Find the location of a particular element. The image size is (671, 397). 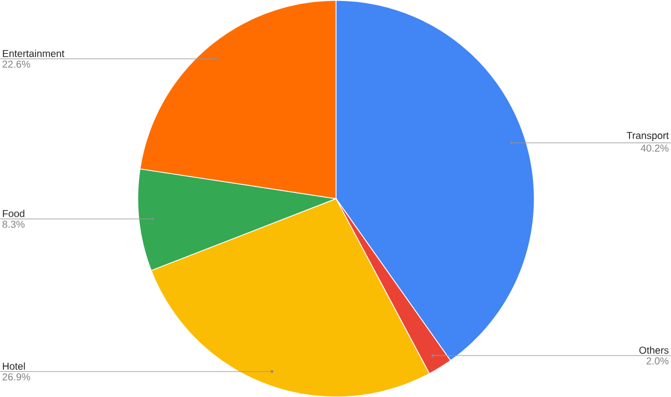

slice-label: Hotel is located at coordinates (13, 366).